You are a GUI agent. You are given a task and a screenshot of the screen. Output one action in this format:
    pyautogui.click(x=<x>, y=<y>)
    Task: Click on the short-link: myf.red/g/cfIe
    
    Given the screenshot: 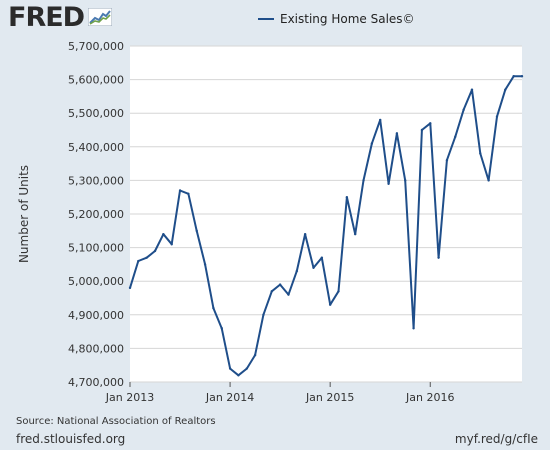 What is the action you would take?
    pyautogui.click(x=496, y=439)
    